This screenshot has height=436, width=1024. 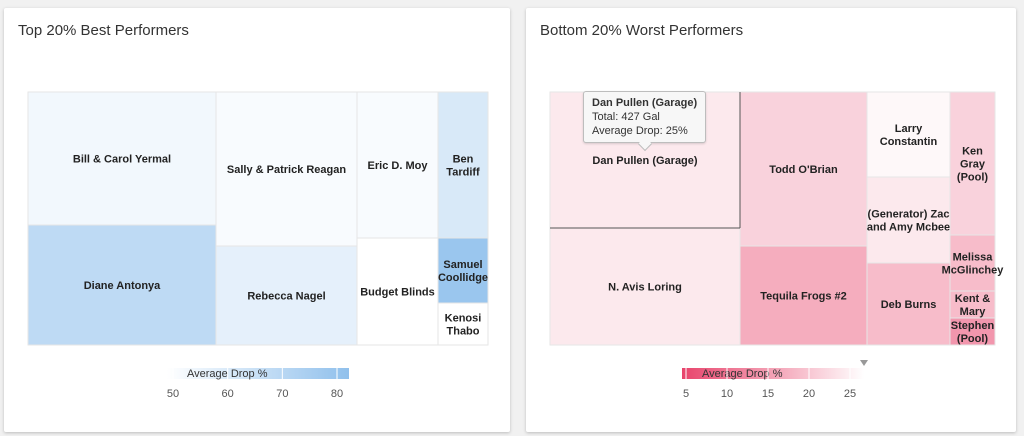 What do you see at coordinates (103, 30) in the screenshot?
I see `best-performers-title: Top 20% Best Performers` at bounding box center [103, 30].